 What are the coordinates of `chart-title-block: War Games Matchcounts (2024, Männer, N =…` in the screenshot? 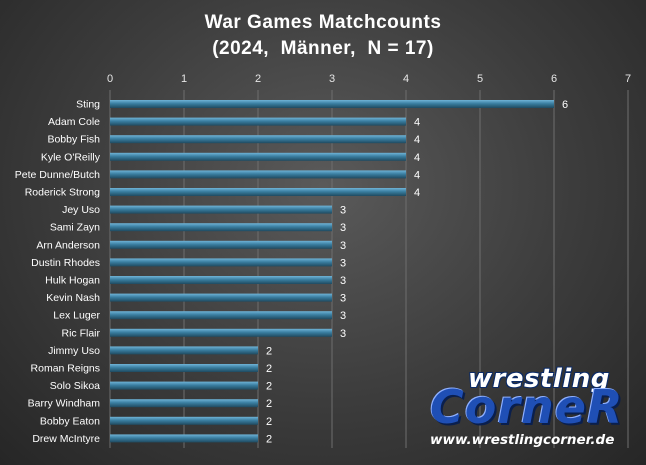 It's located at (323, 36).